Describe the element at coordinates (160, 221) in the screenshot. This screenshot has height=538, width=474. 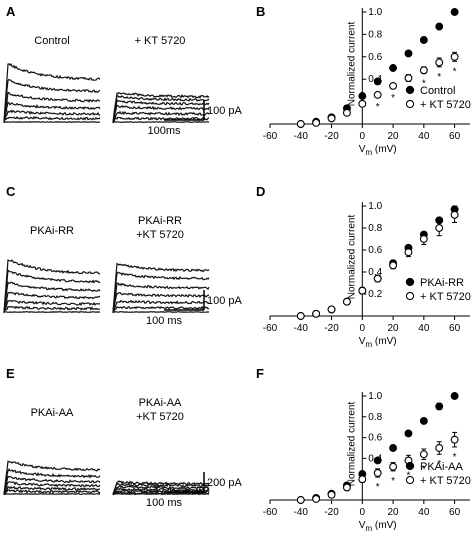
I see `condition-label-right: PKAi-RR` at that location.